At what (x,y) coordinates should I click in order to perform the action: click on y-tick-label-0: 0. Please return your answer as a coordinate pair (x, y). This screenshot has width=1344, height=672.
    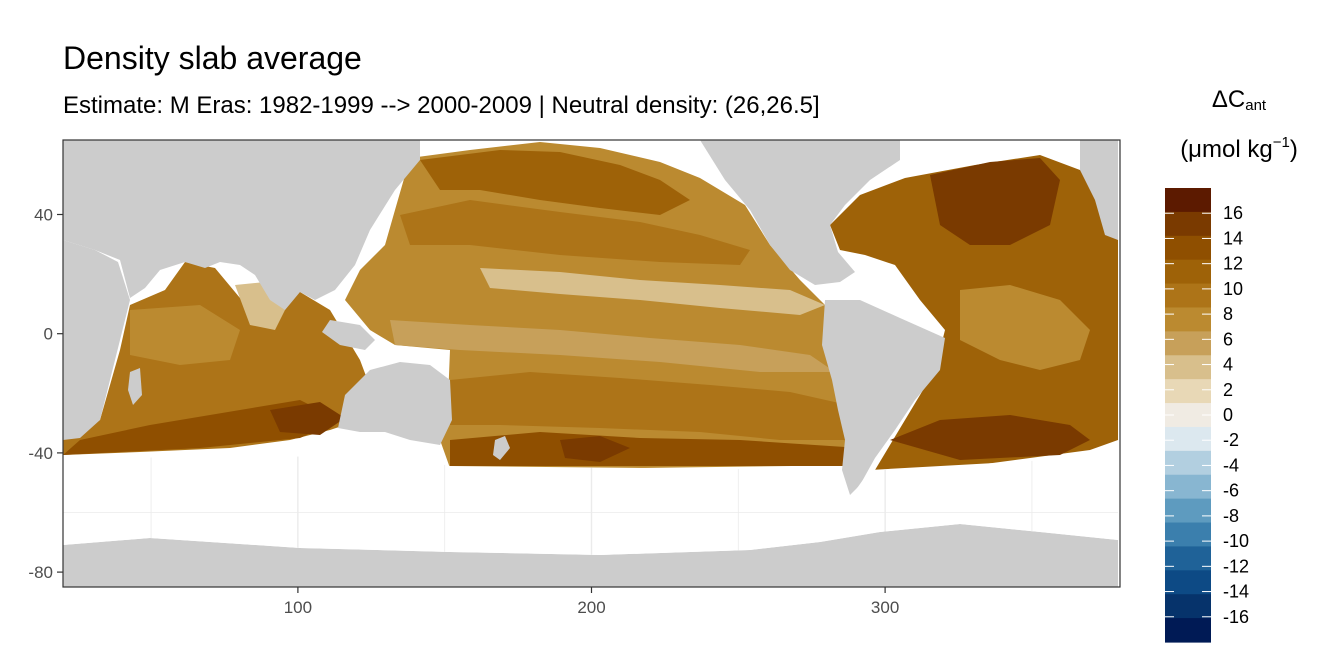
    Looking at the image, I should click on (48, 334).